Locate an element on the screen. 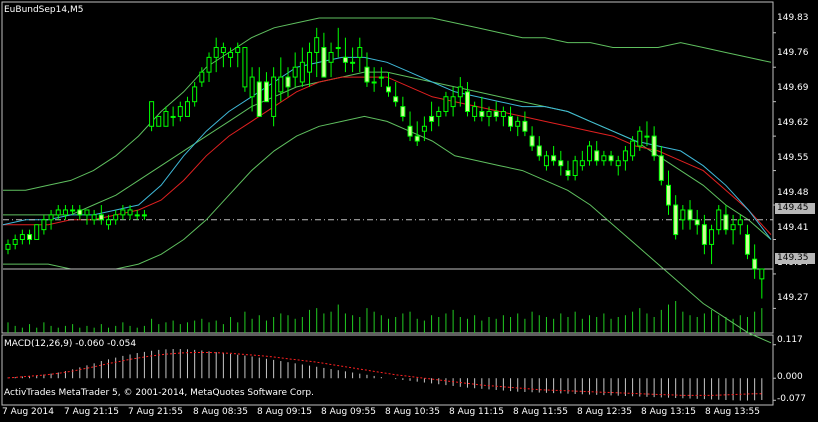  y-tick: 149.55 is located at coordinates (793, 158).